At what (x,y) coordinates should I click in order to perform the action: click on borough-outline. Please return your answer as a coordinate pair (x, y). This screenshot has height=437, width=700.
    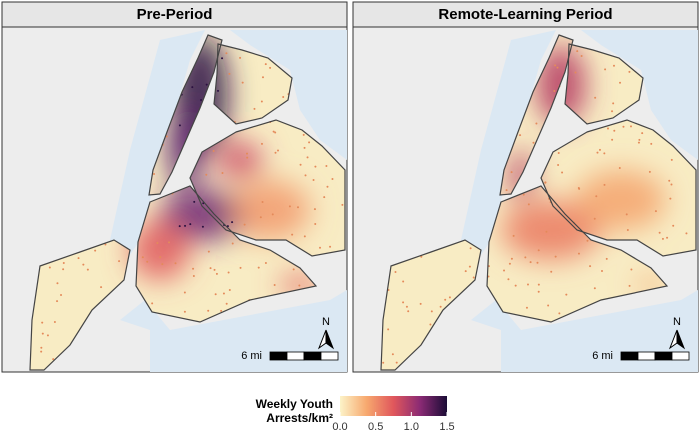
    Looking at the image, I should click on (253, 84).